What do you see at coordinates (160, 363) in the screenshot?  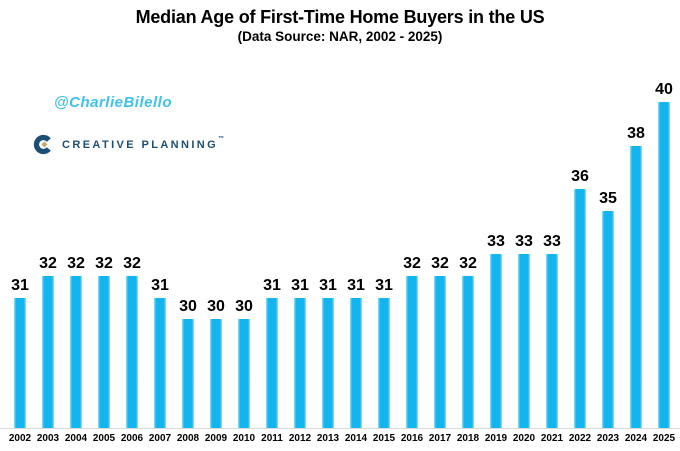 I see `bar-2007` at bounding box center [160, 363].